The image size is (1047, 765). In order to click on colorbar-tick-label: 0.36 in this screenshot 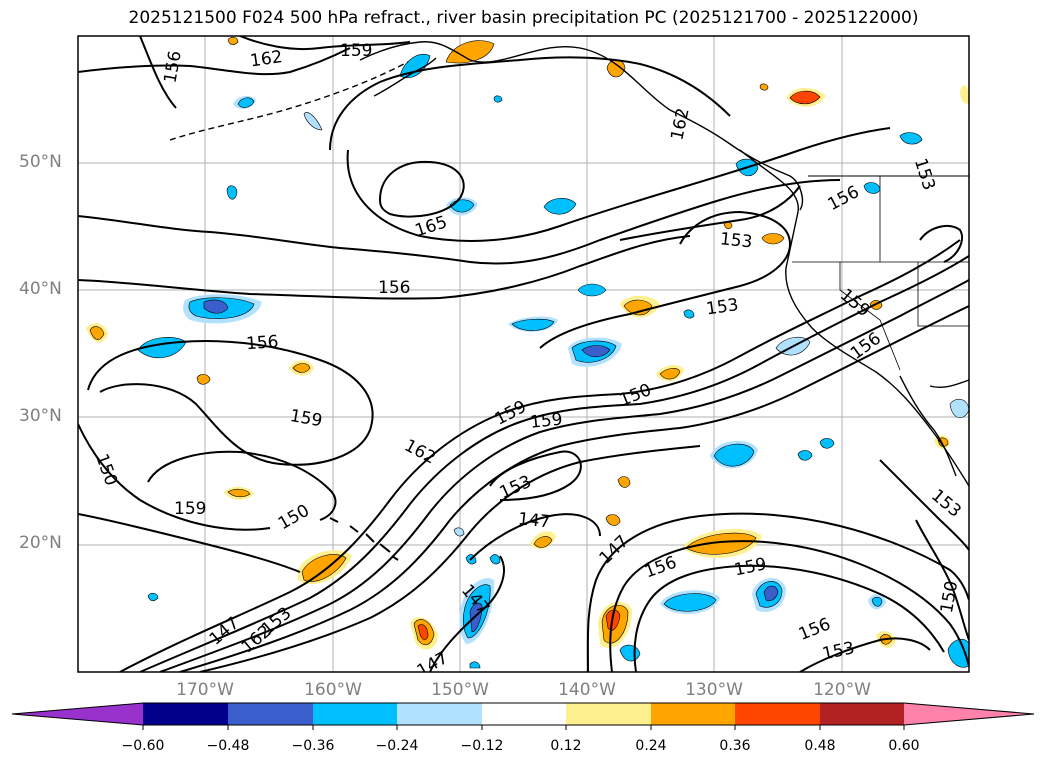, I will do `click(735, 746)`.